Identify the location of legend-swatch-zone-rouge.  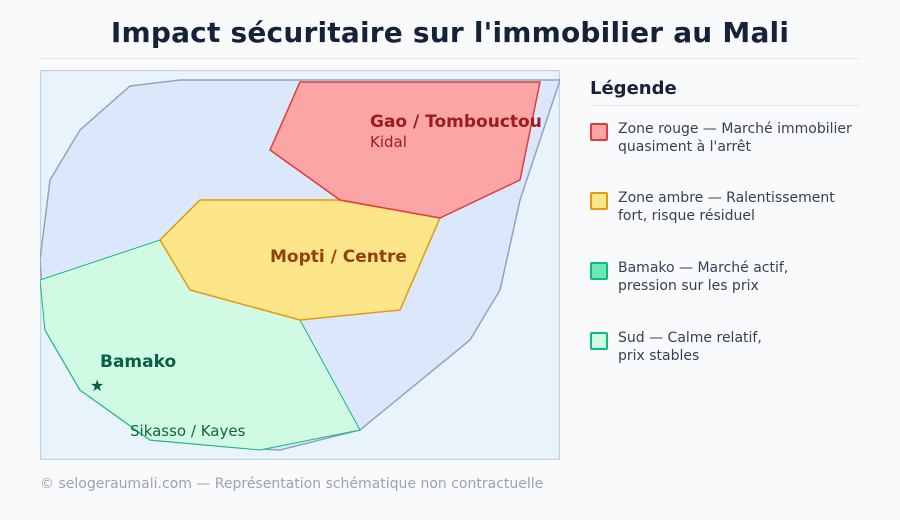
(599, 132).